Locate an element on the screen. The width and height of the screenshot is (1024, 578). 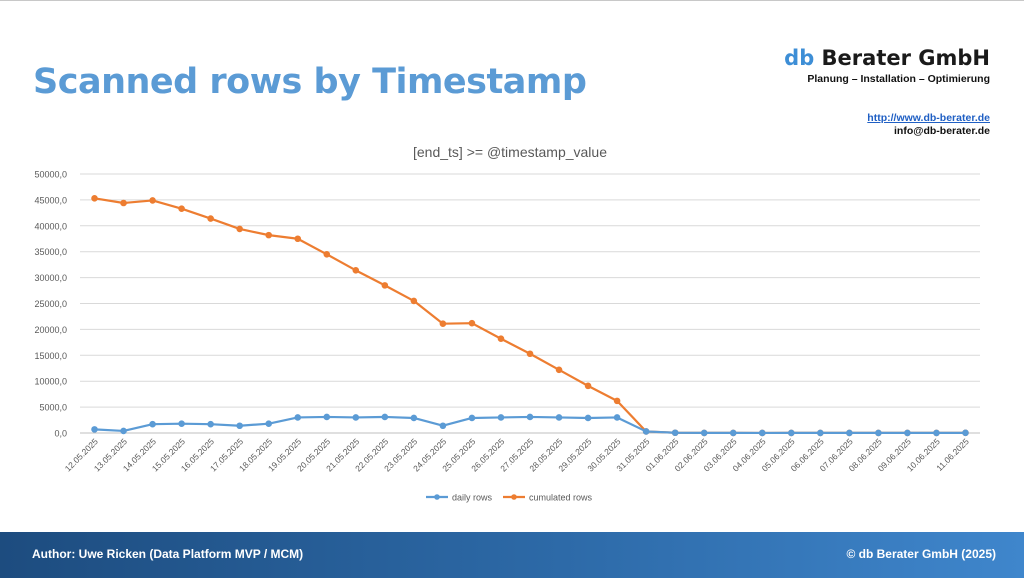
legend-marker-cumulated-rows is located at coordinates (514, 497).